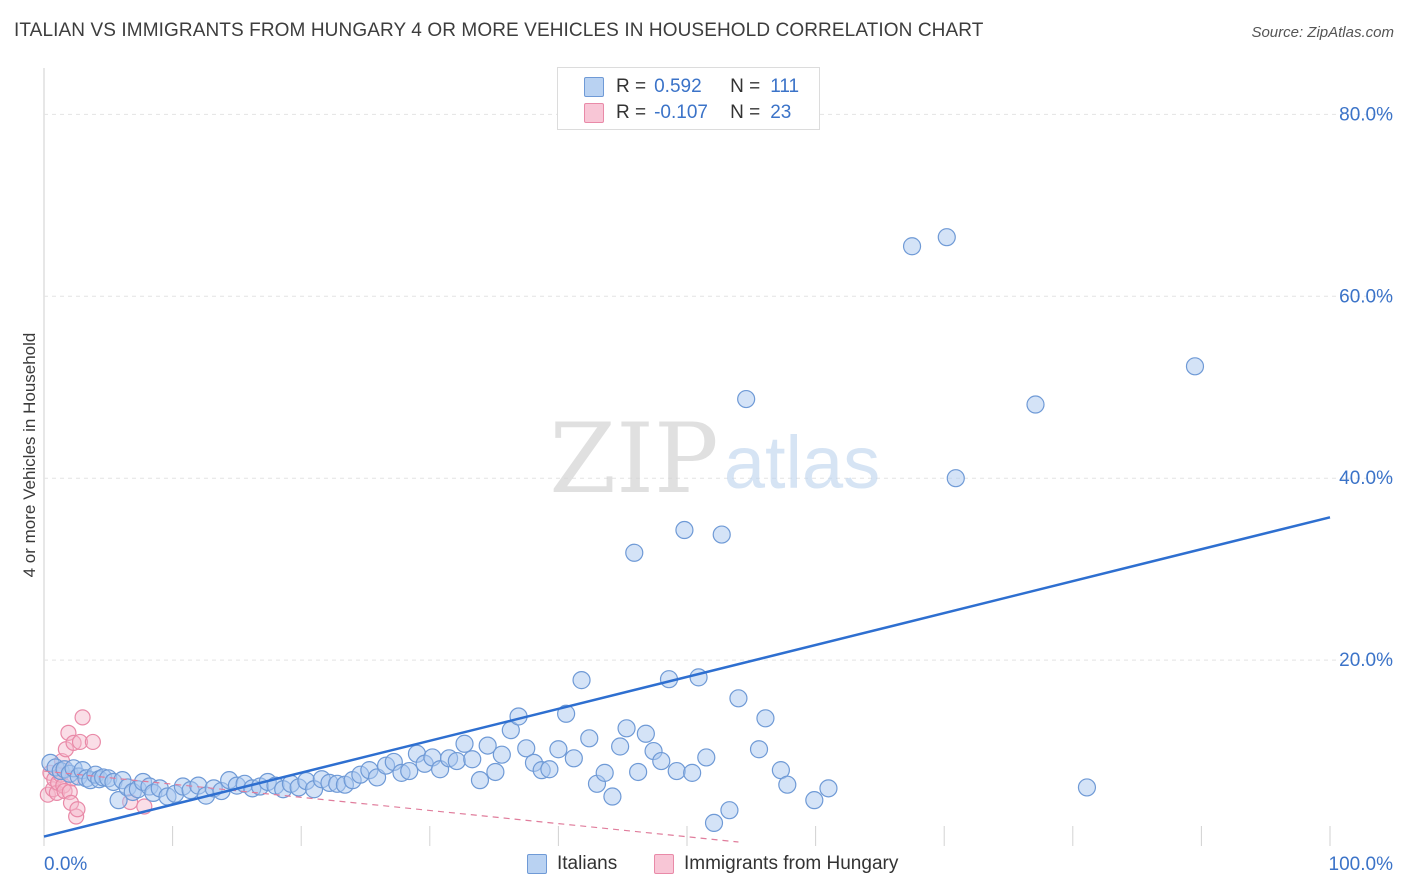 The image size is (1406, 892). Describe the element at coordinates (681, 112) in the screenshot. I see `legend-r-value: -0.107` at that location.